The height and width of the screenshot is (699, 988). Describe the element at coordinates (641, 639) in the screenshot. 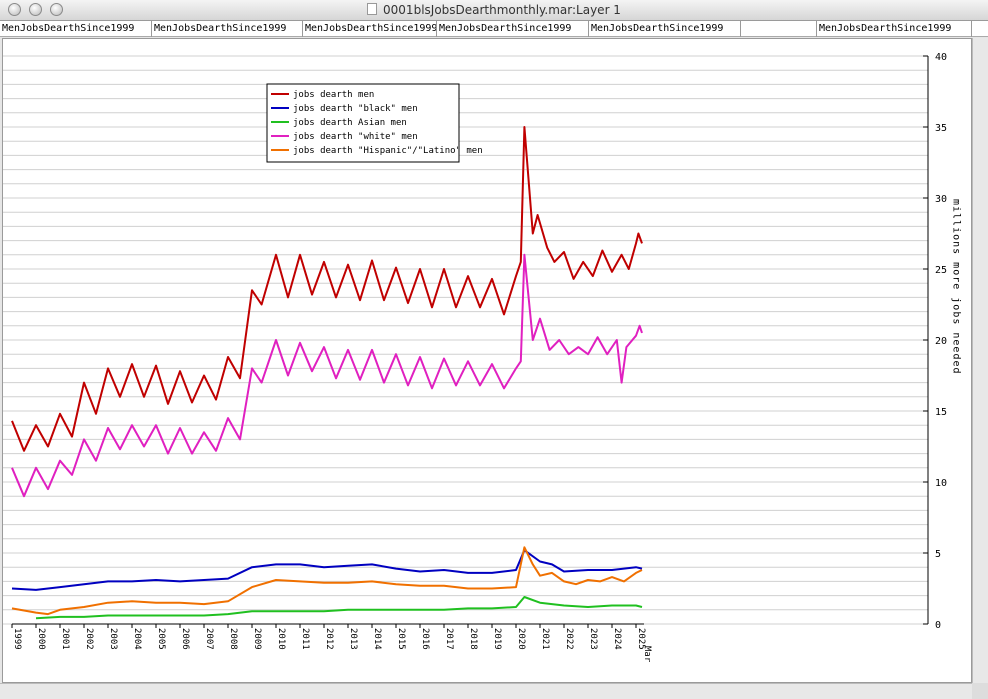

I see `x-tick-label: 2025` at that location.